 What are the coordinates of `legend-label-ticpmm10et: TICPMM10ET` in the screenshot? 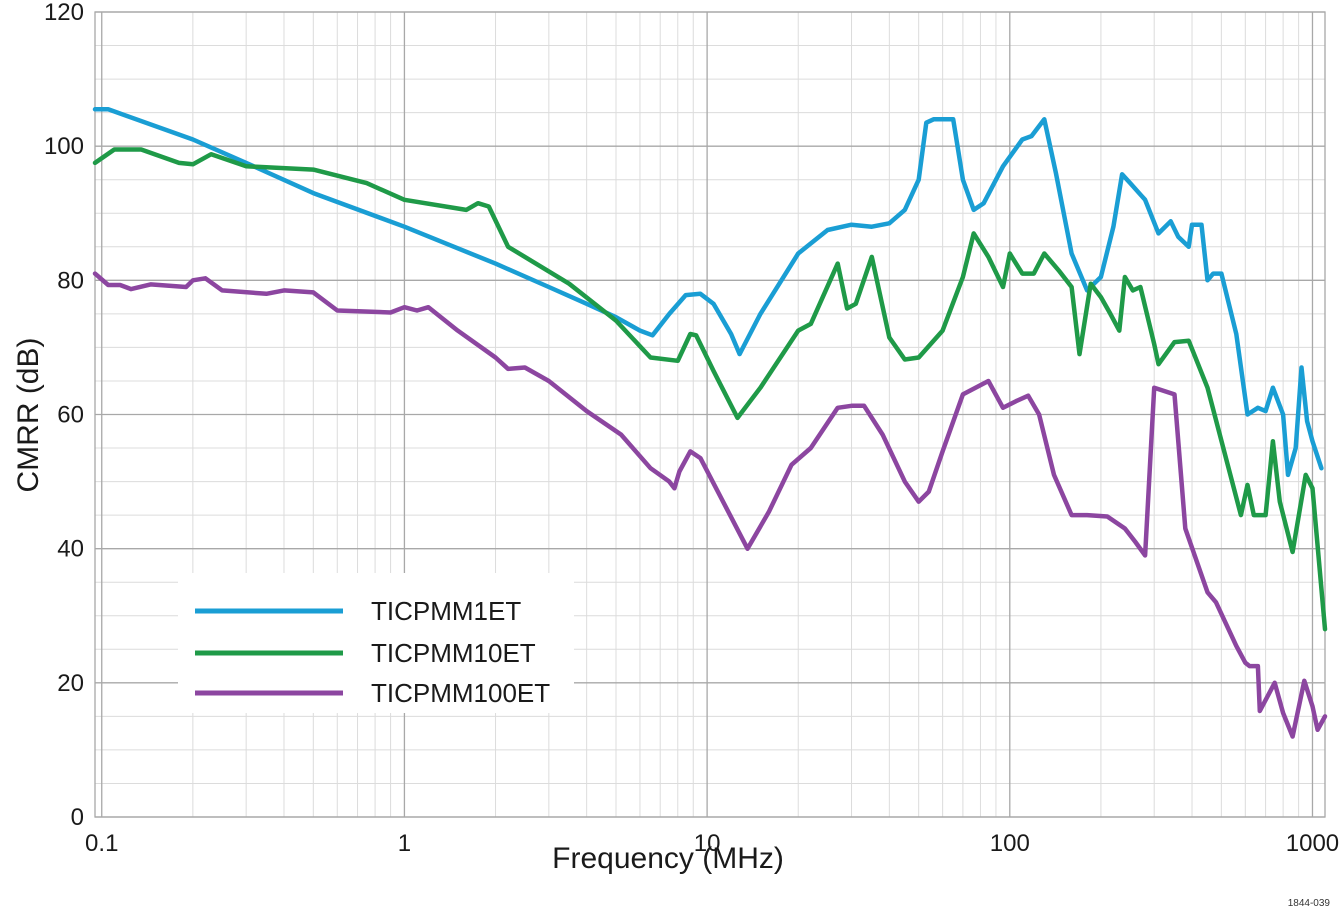 It's located at (453, 653).